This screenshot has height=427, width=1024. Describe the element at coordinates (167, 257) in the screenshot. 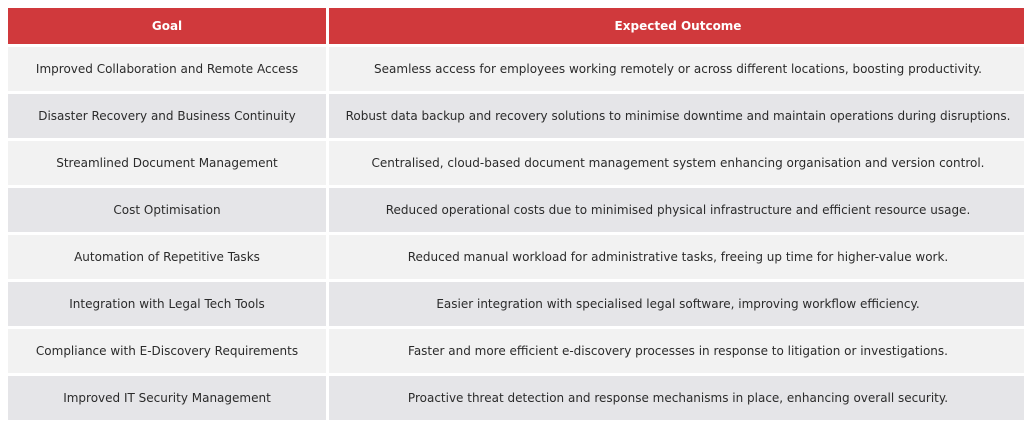

I see `goal-cell: Automation of Repetitive Tasks` at that location.